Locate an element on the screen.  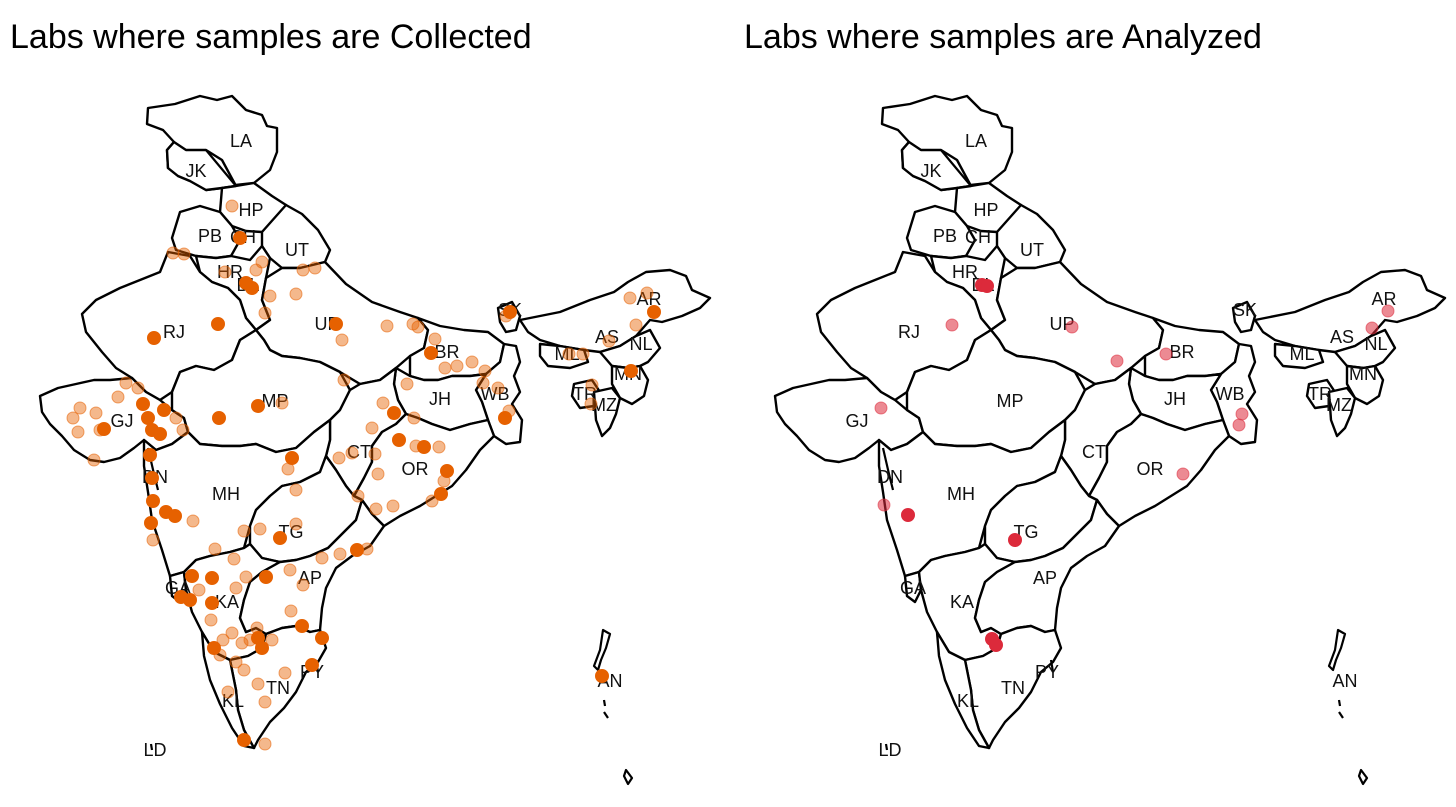
state-label-br: BR is located at coordinates (1181, 352).